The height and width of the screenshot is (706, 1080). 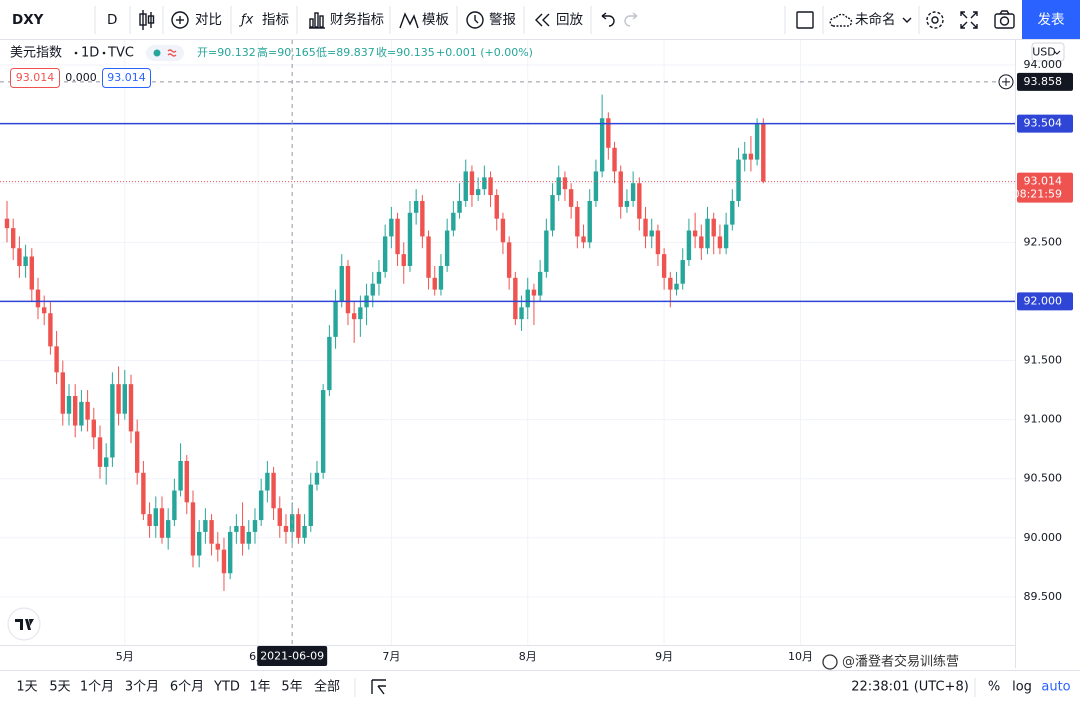 What do you see at coordinates (291, 687) in the screenshot?
I see `range-button: 5年` at bounding box center [291, 687].